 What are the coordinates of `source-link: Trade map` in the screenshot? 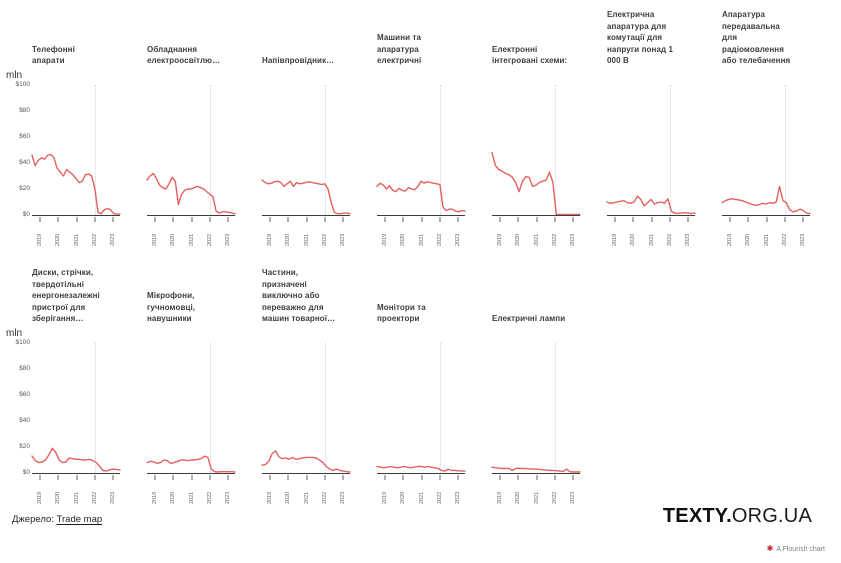 It's located at (79, 519).